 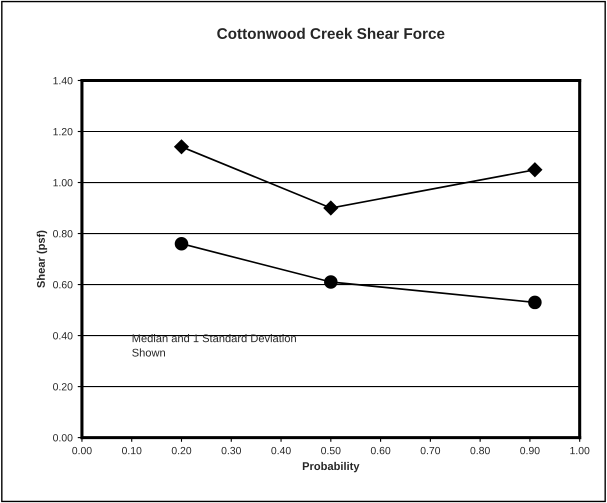 What do you see at coordinates (331, 467) in the screenshot?
I see `x-axis-title: Probability` at bounding box center [331, 467].